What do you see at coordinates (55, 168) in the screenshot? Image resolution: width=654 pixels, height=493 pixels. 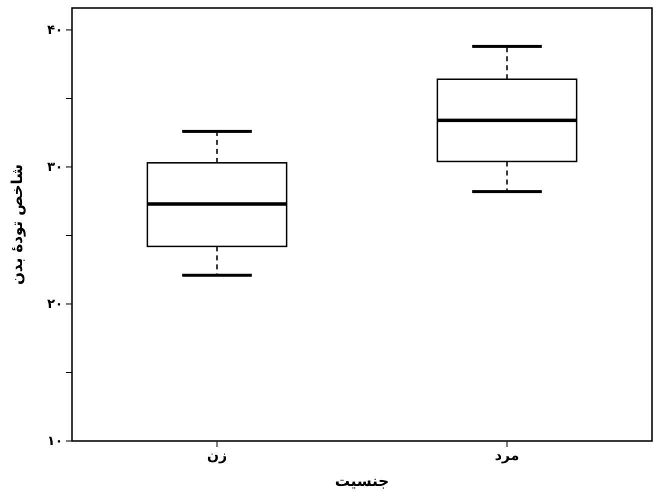 I see `y-tick-label: ۳۰` at bounding box center [55, 168].